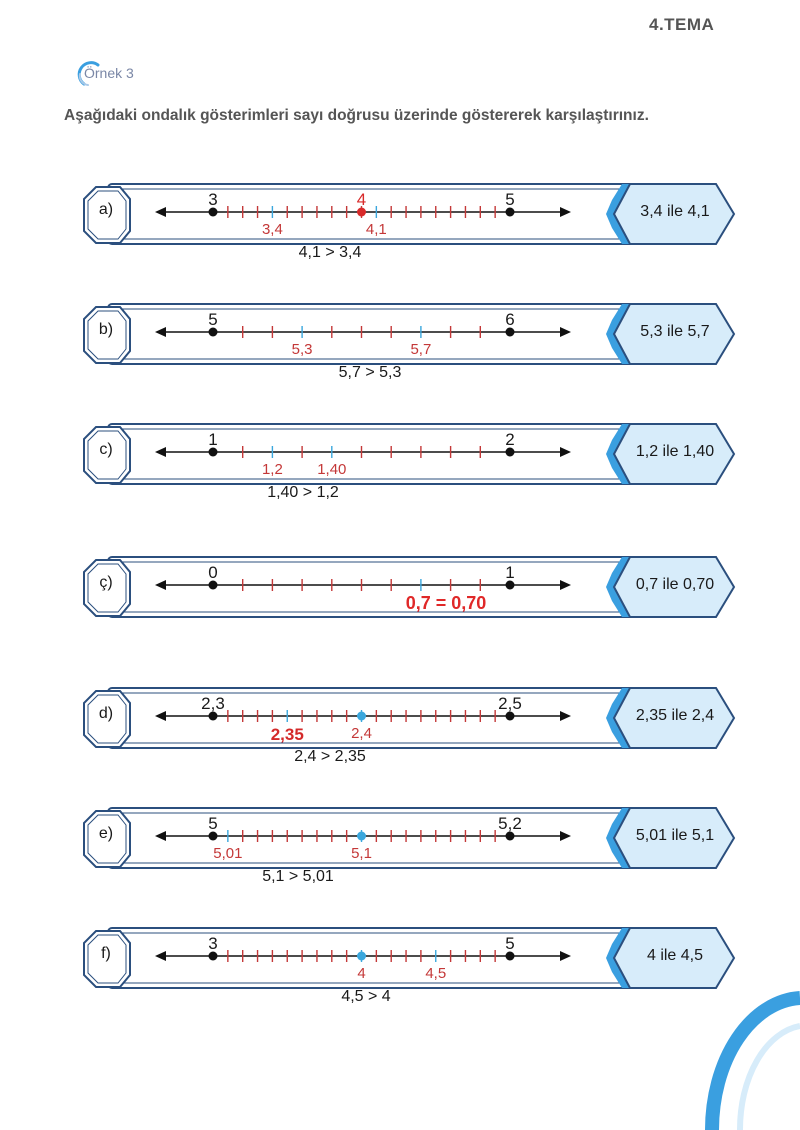 The image size is (800, 1130). I want to click on row-letter: ç), so click(106, 582).